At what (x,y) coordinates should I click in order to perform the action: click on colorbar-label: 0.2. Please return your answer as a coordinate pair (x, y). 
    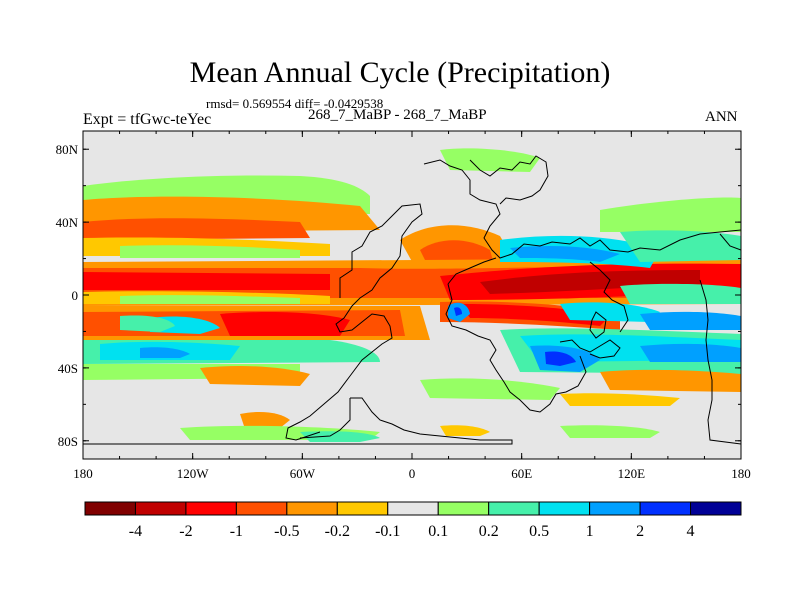
    Looking at the image, I should click on (489, 531).